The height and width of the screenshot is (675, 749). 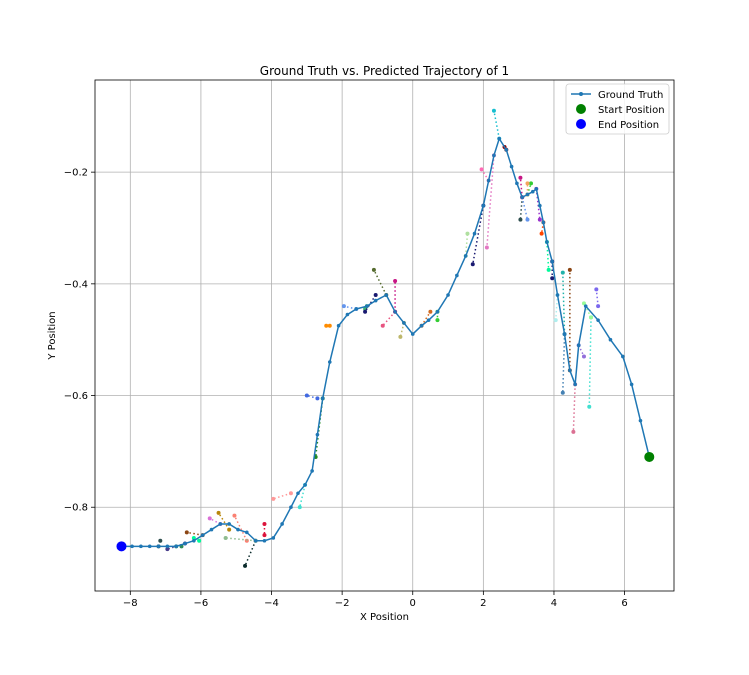 What do you see at coordinates (76, 284) in the screenshot?
I see `y-tick-label: −0.4` at bounding box center [76, 284].